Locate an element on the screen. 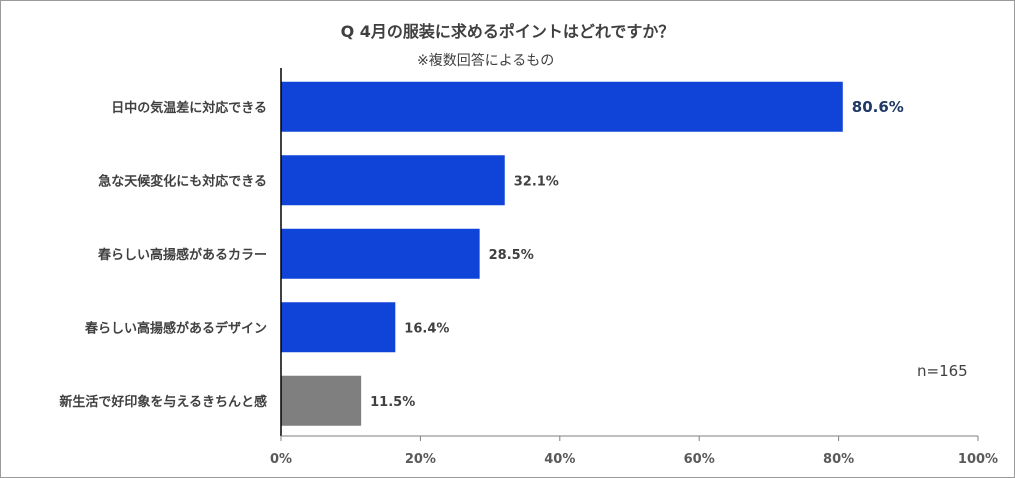 The height and width of the screenshot is (478, 1015). data-label: 28.5% is located at coordinates (511, 255).